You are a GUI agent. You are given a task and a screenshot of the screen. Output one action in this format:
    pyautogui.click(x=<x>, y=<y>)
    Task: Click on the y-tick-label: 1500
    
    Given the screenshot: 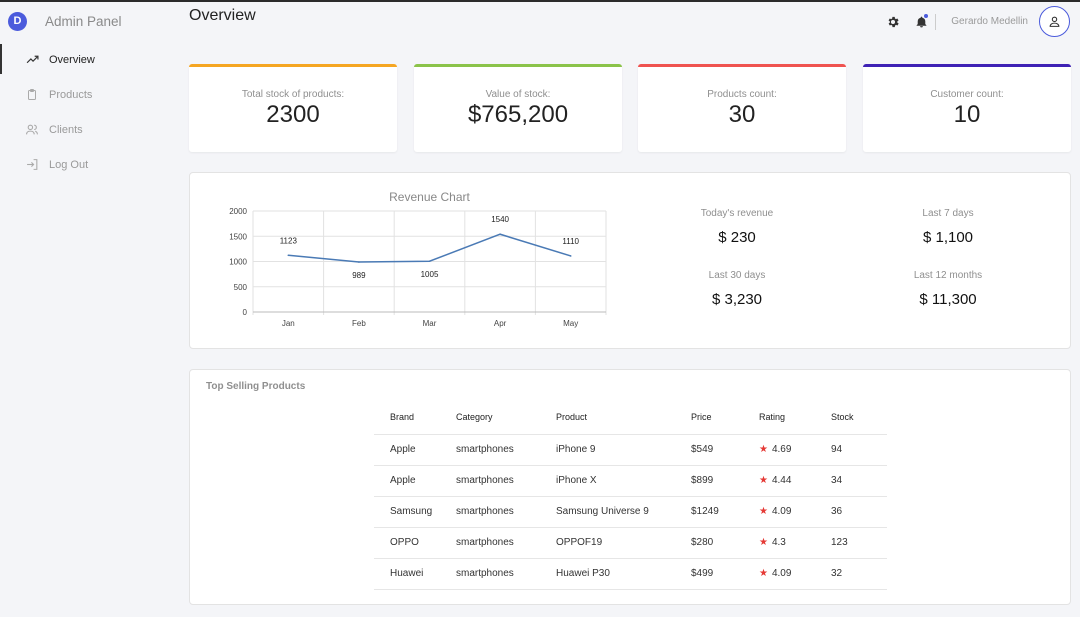 What is the action you would take?
    pyautogui.click(x=238, y=236)
    